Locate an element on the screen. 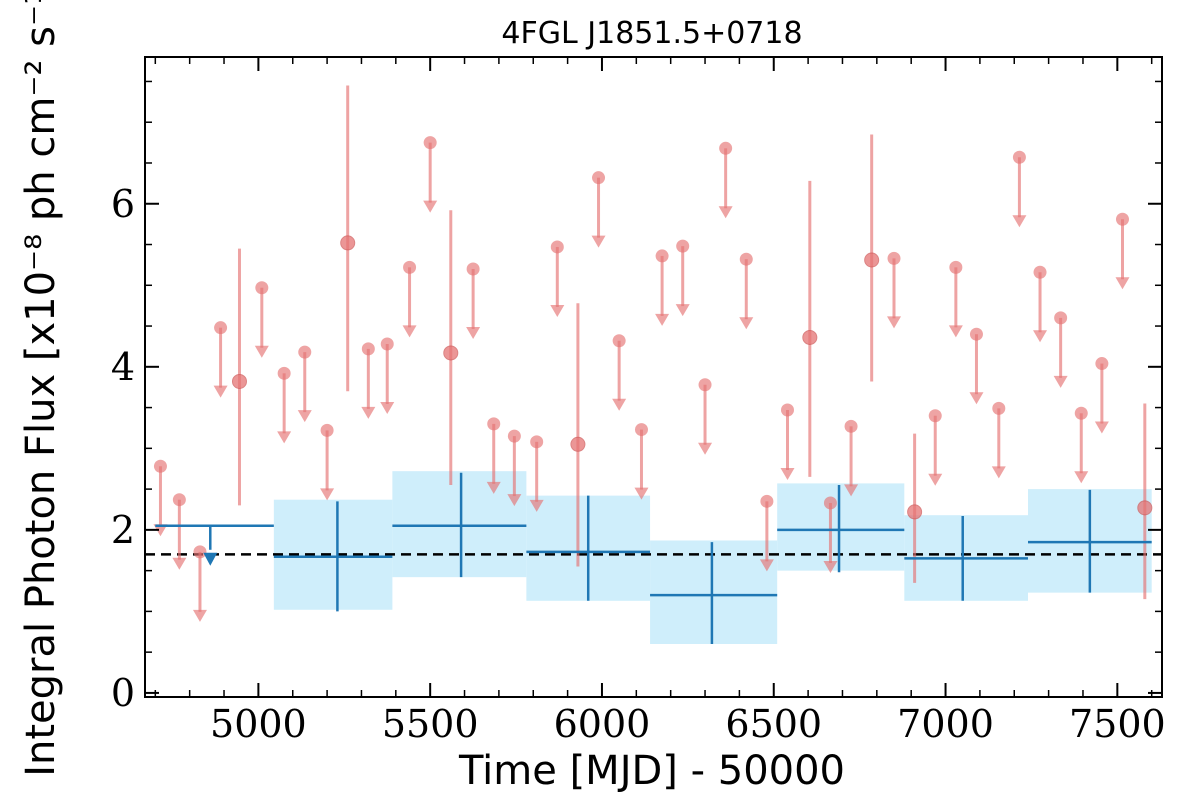 The image size is (1200, 800). y-tick-label: 2 is located at coordinates (123, 530).